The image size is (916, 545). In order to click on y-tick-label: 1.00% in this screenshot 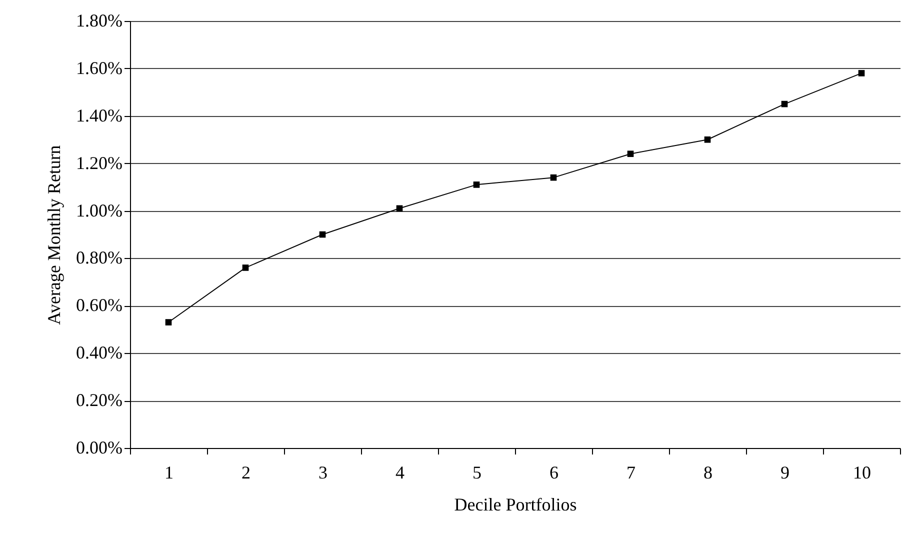, I will do `click(99, 210)`.